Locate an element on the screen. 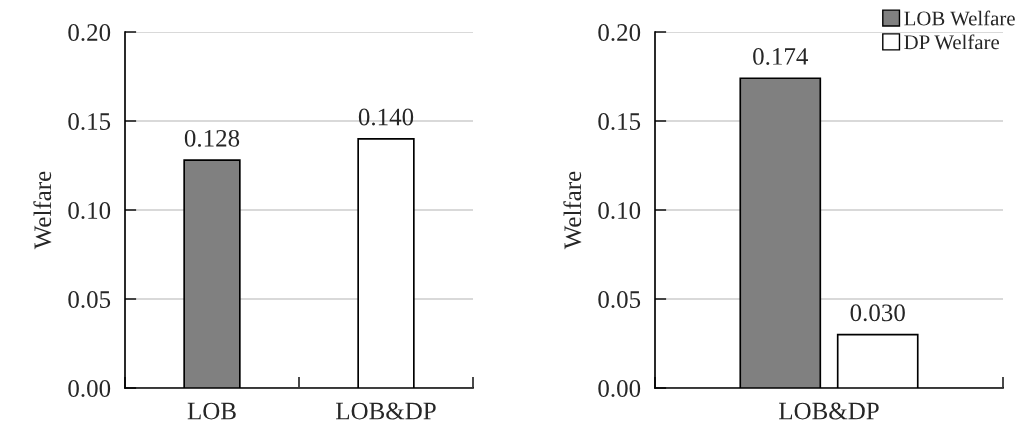 This screenshot has height=437, width=1032. legend-label: DP Welfare is located at coordinates (952, 42).